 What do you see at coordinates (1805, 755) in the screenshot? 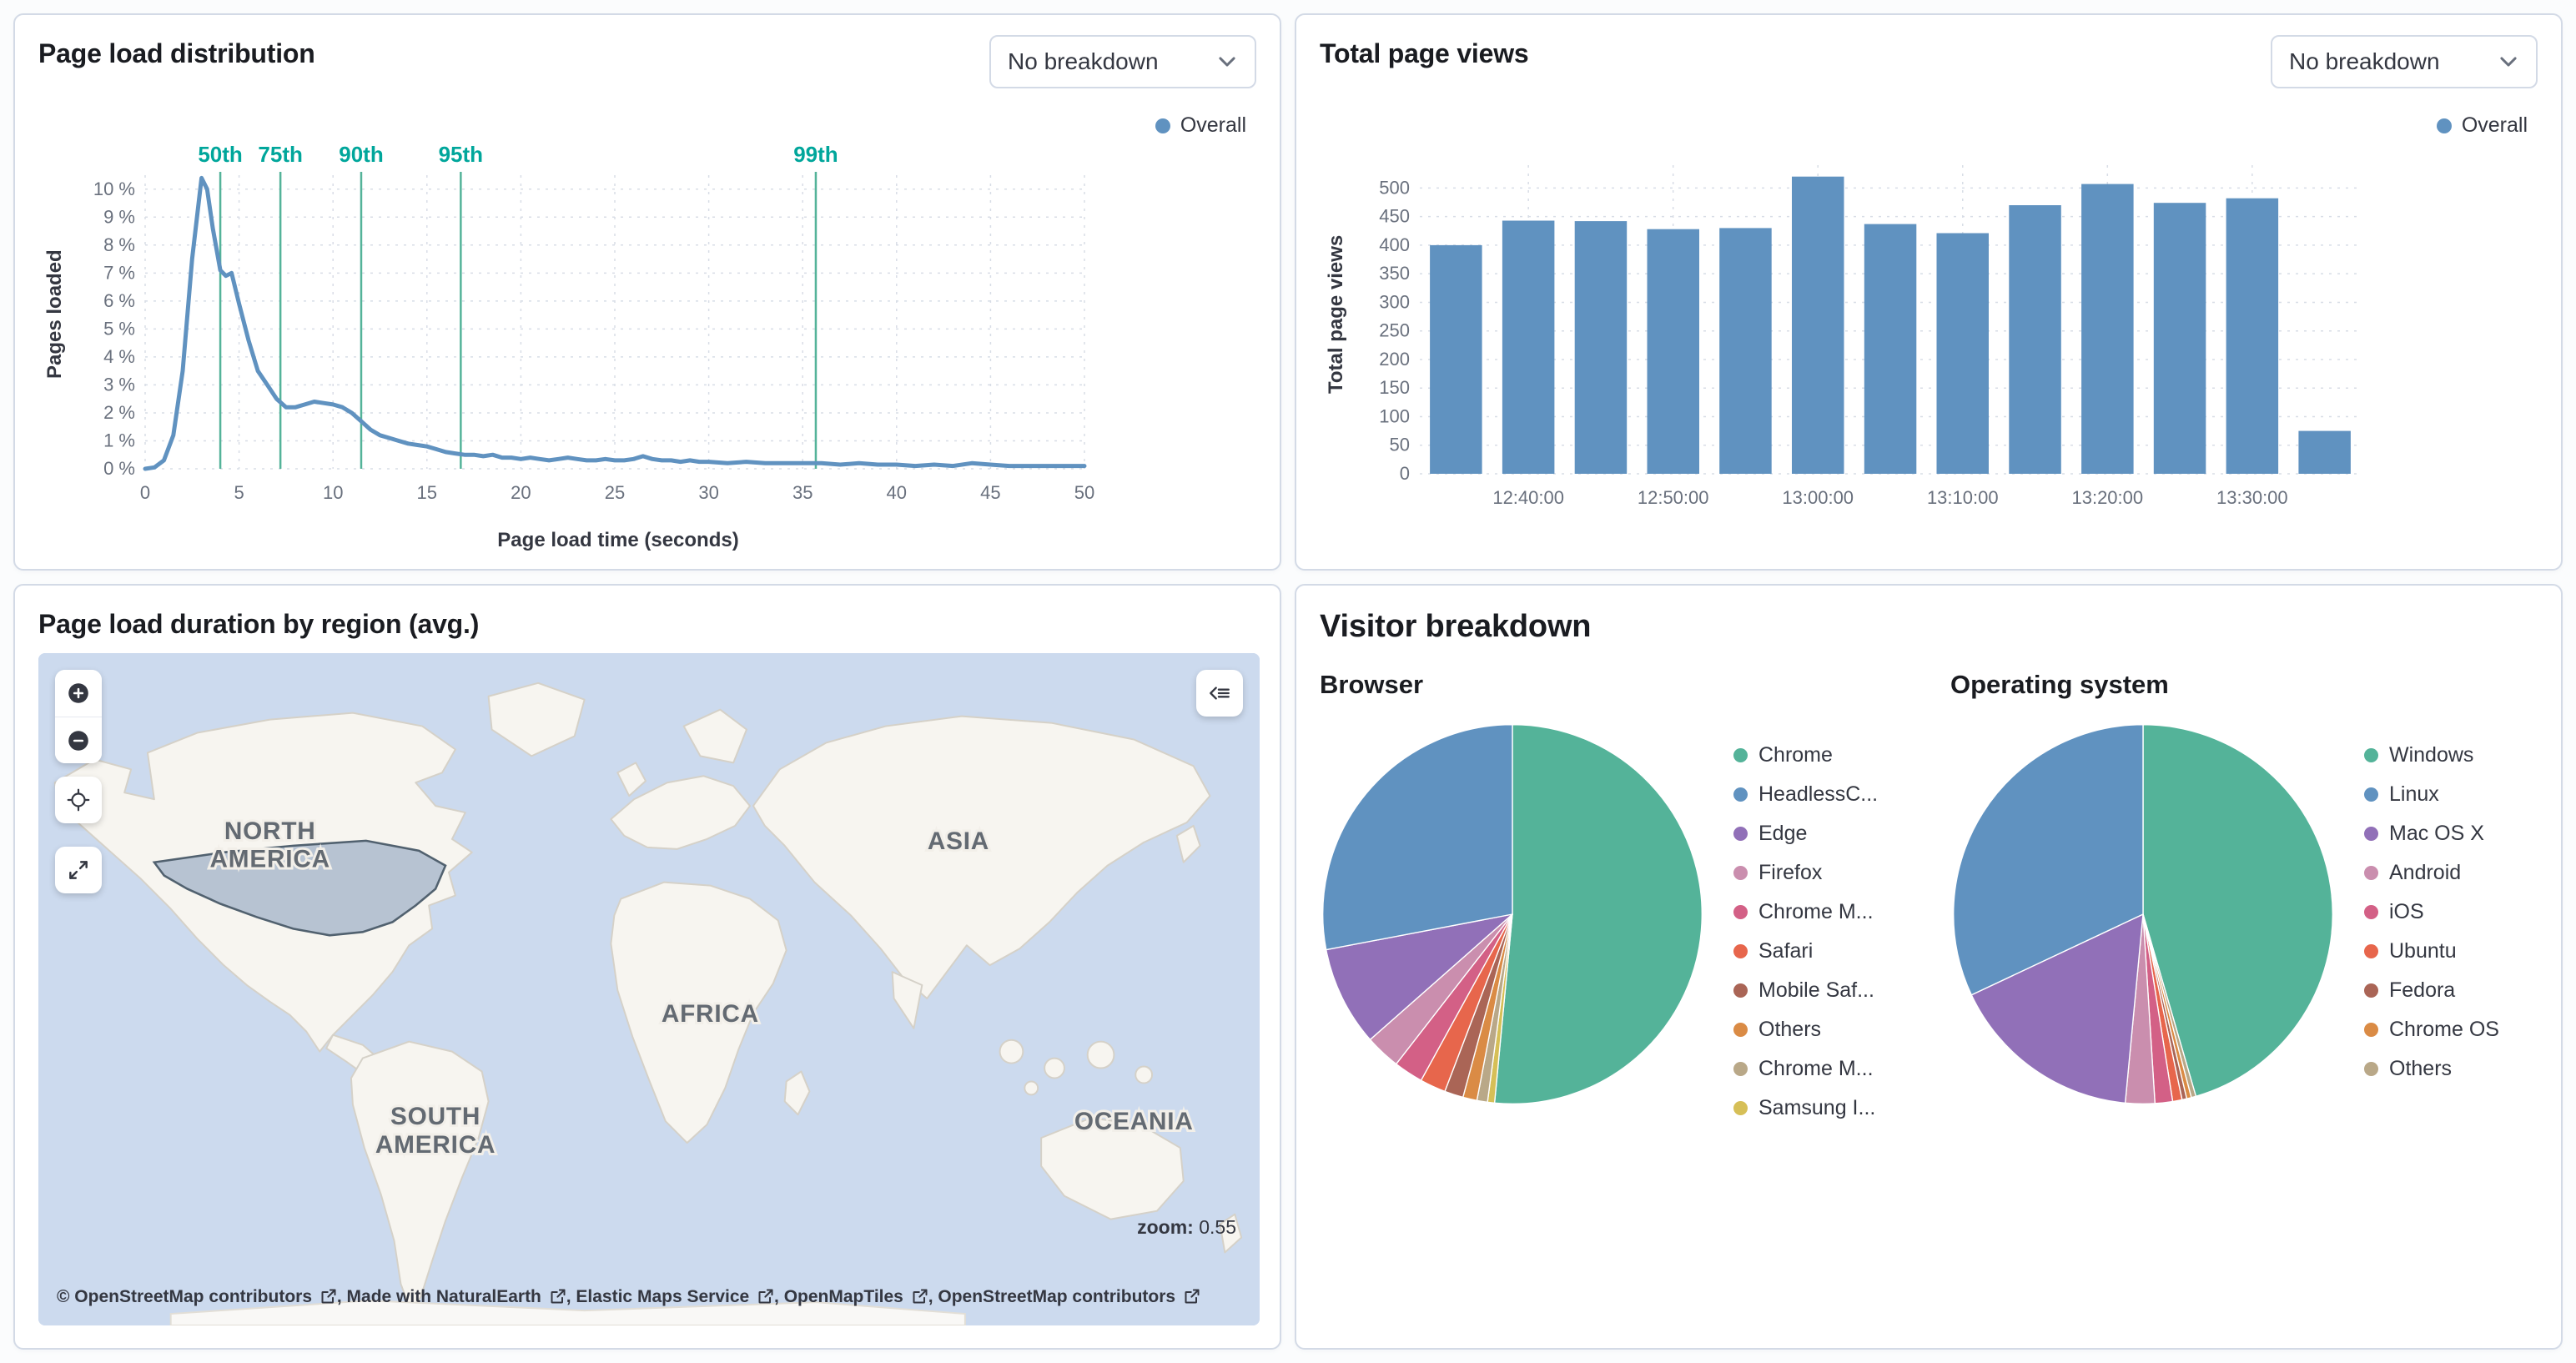
I see `legend-item: Chrome` at bounding box center [1805, 755].